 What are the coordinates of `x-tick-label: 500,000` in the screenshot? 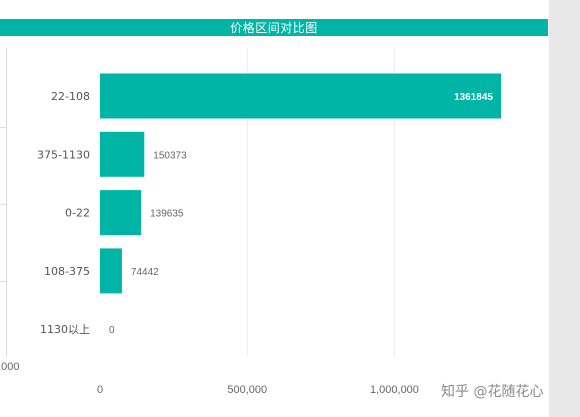 It's located at (247, 390).